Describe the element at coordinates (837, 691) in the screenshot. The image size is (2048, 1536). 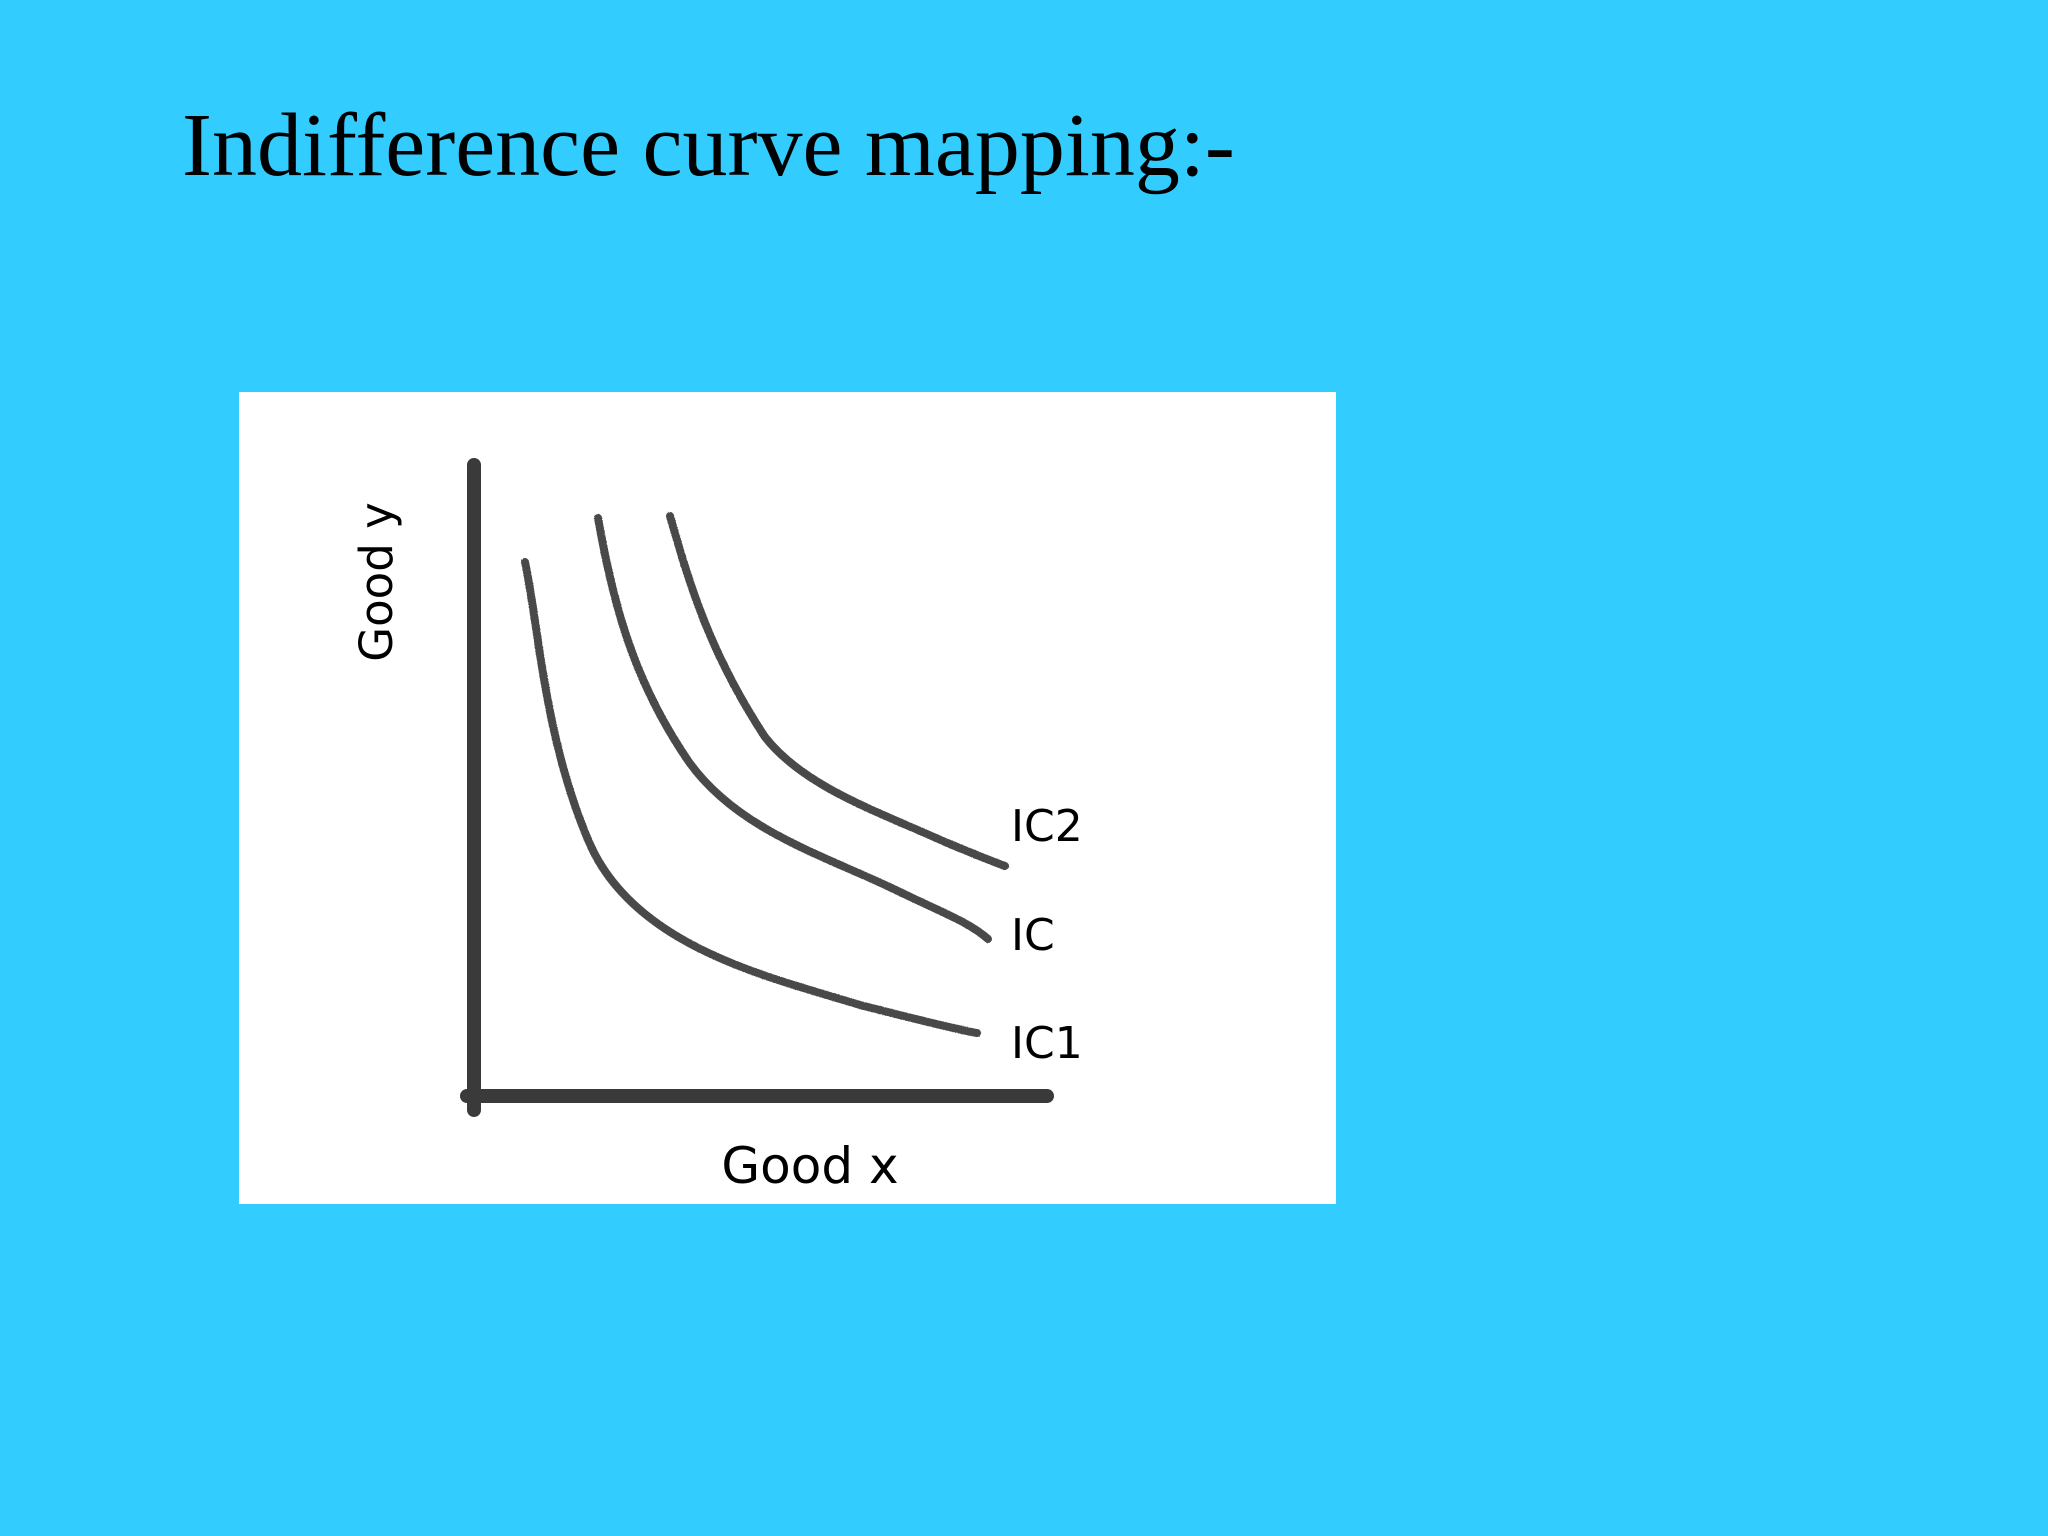
I see `curve-ic2` at that location.